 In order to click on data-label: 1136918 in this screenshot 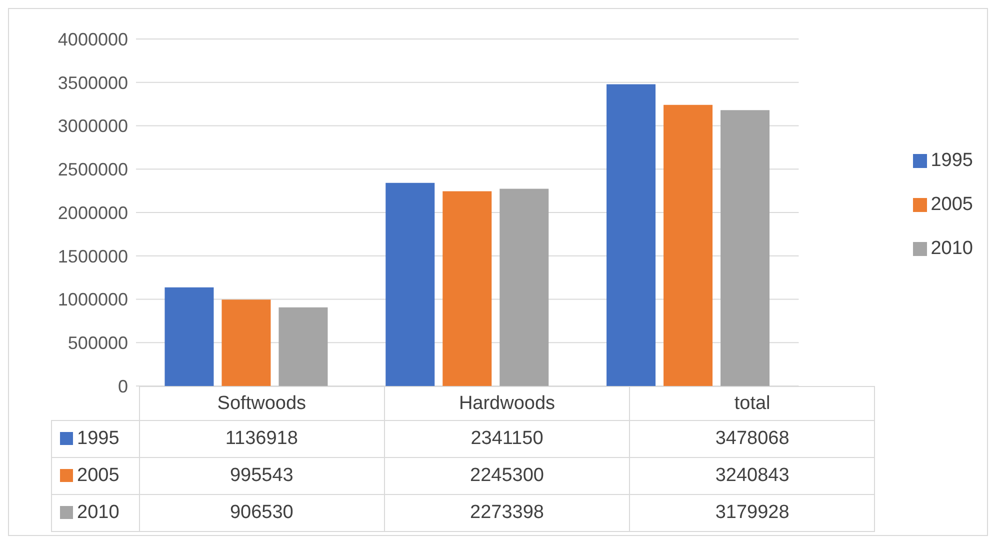, I will do `click(261, 439)`.